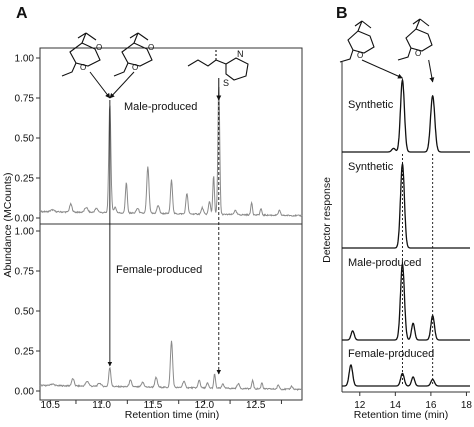 The image size is (474, 427). I want to click on panel-b-xtick-label: 18, so click(467, 405).